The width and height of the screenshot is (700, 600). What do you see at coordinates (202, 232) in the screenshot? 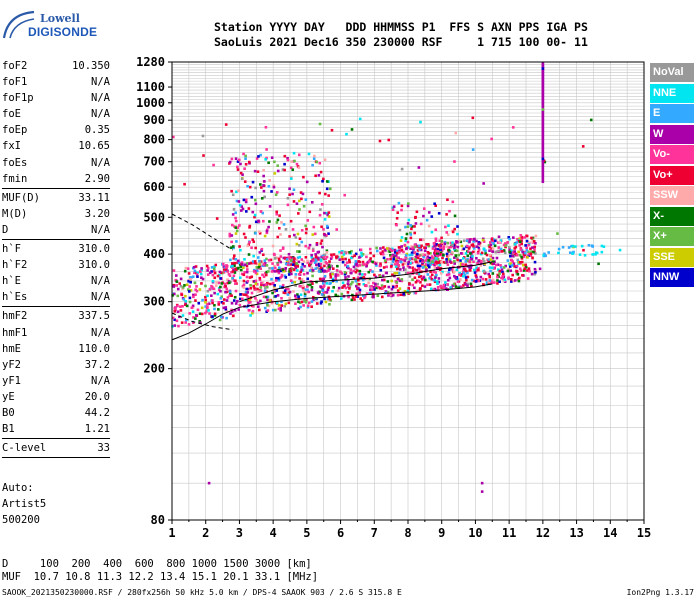
I see `extrapolation-trace` at bounding box center [202, 232].